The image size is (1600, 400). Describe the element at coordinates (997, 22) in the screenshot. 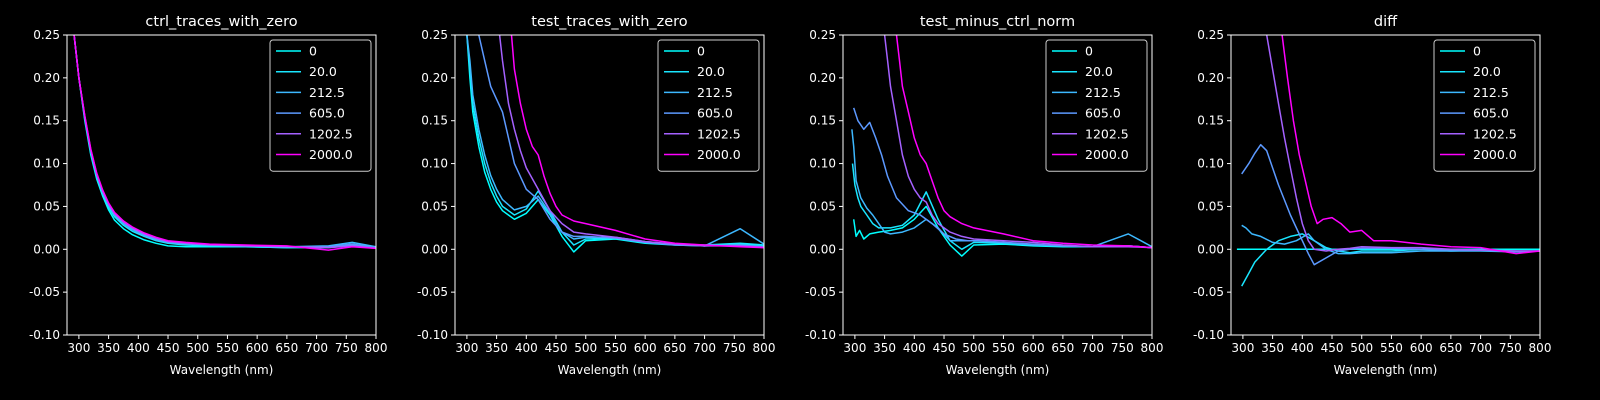

I see `chart-title: test_minus_ctrl_norm` at that location.